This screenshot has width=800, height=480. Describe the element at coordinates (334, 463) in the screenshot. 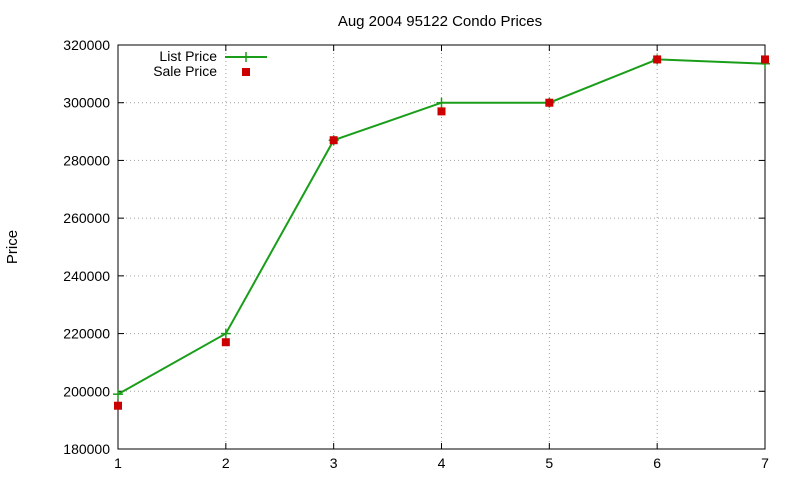

I see `x-tick-label: 3` at that location.